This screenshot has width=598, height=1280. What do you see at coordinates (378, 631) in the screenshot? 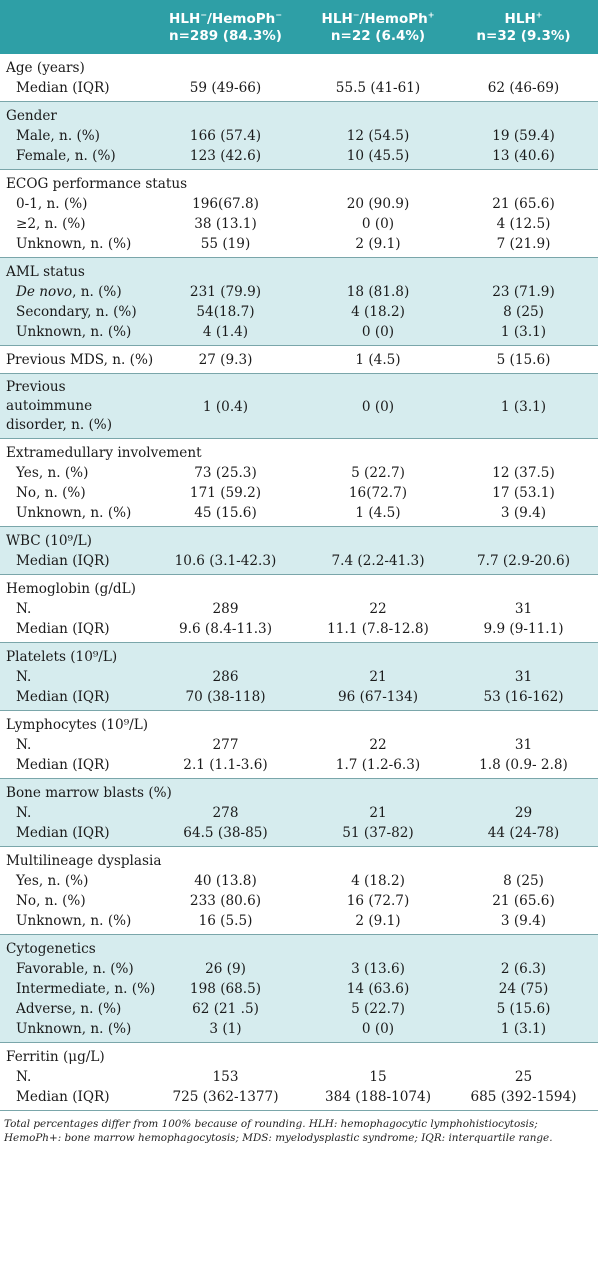
I see `cell-value: 11.1 (7.8-12.8)` at bounding box center [378, 631].